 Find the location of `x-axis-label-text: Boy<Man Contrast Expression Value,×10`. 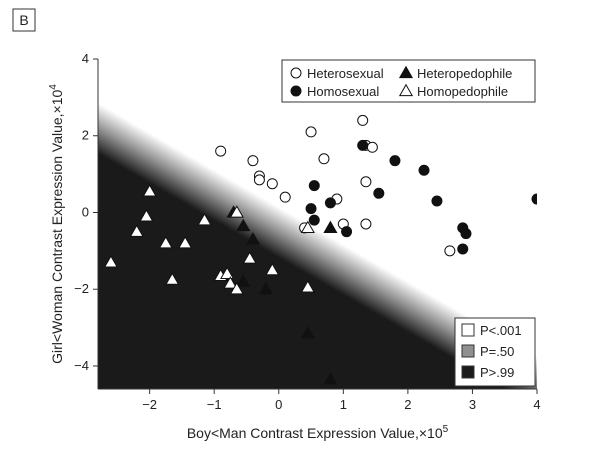

x-axis-label-text: Boy<Man Contrast Expression Value,×10 is located at coordinates (315, 433).